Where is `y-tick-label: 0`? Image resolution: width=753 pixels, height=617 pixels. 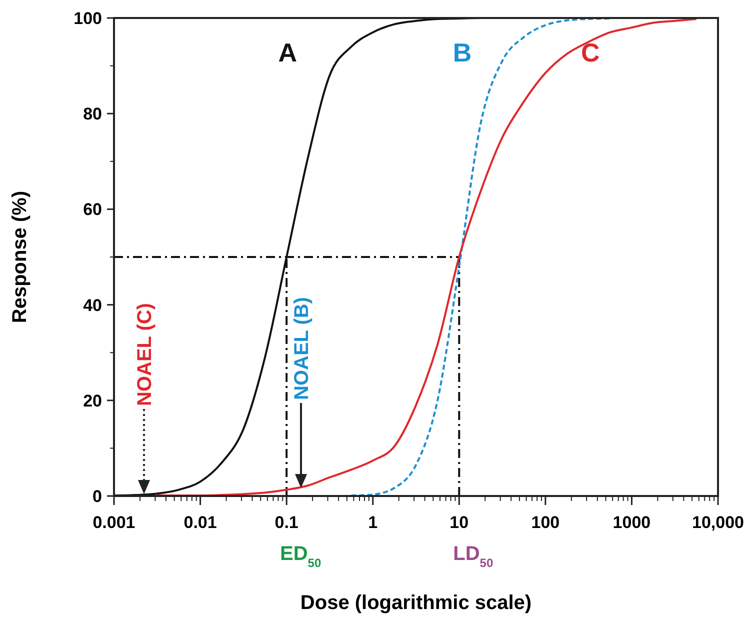
y-tick-label: 0 is located at coordinates (97, 496).